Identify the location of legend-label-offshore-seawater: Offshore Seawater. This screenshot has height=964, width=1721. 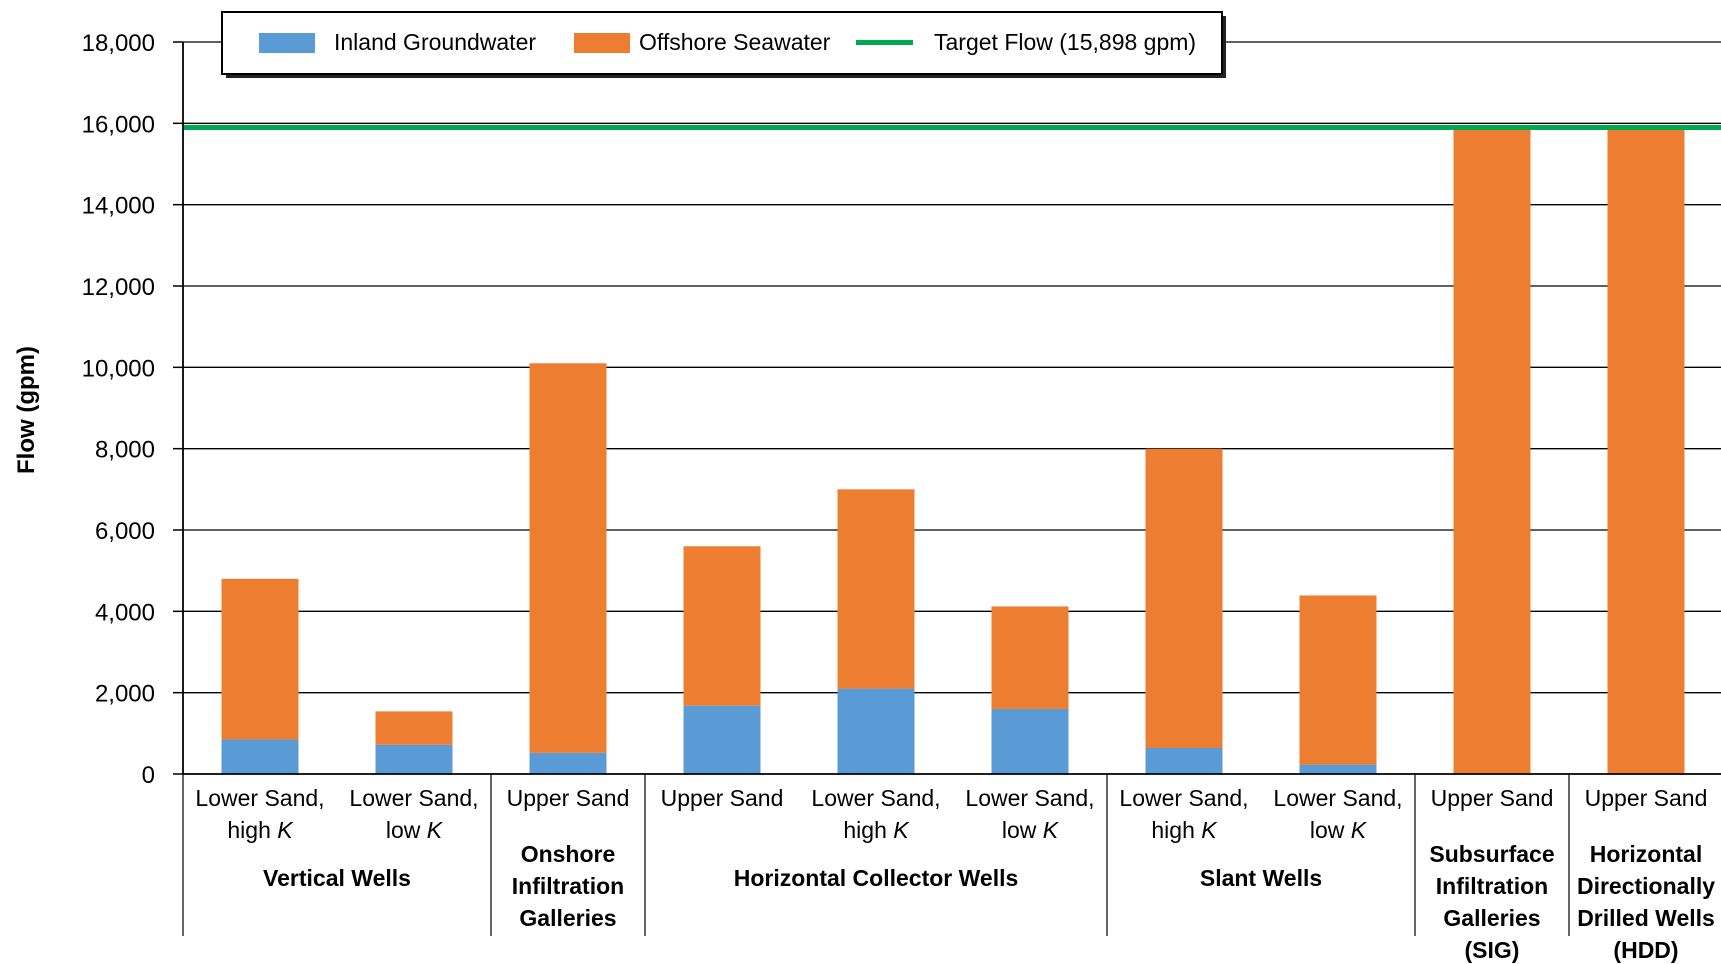
(735, 42).